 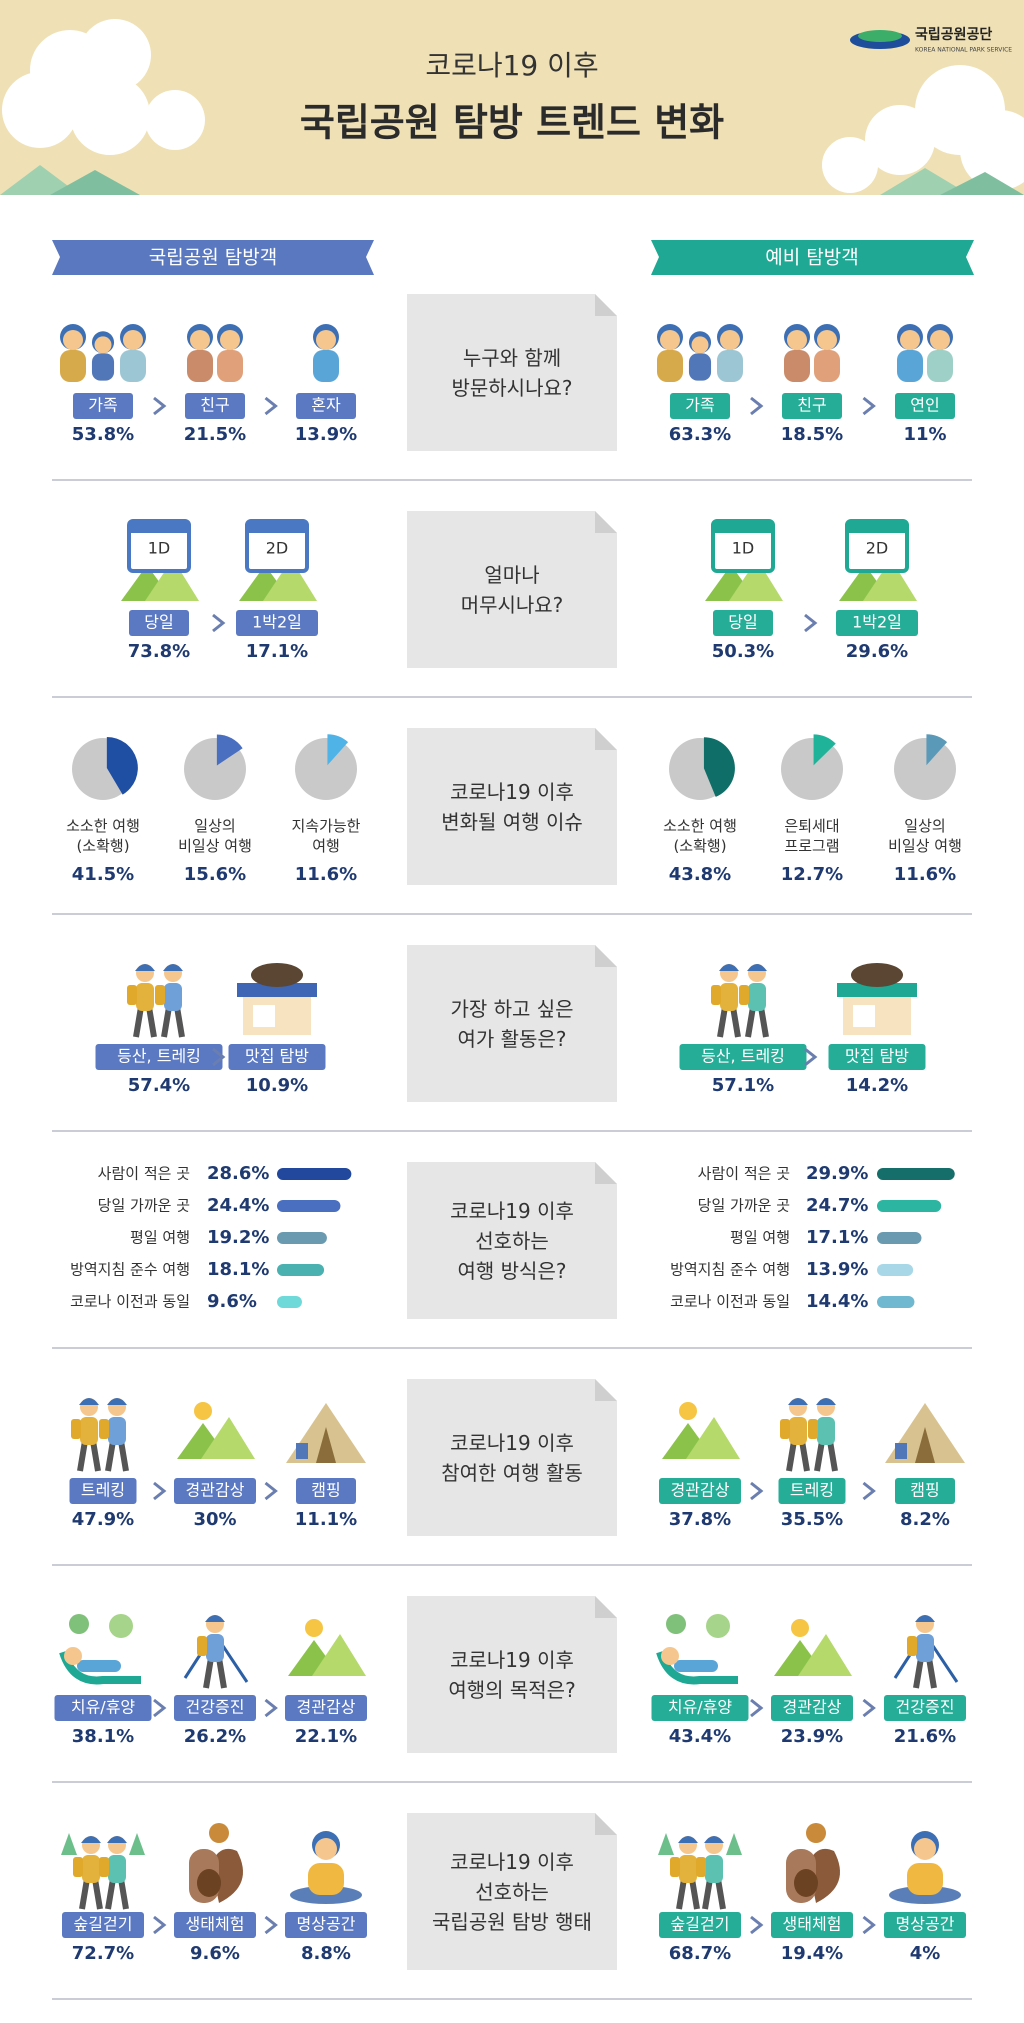 What do you see at coordinates (743, 527) in the screenshot?
I see `icon-calendar-top` at bounding box center [743, 527].